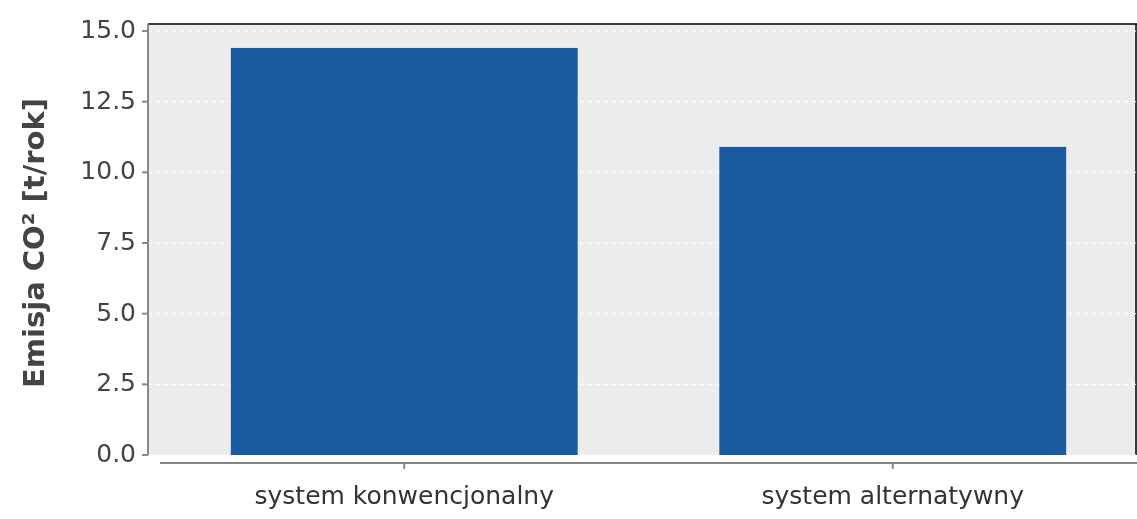  What do you see at coordinates (116, 241) in the screenshot?
I see `y-tick-label: 7.5` at bounding box center [116, 241].